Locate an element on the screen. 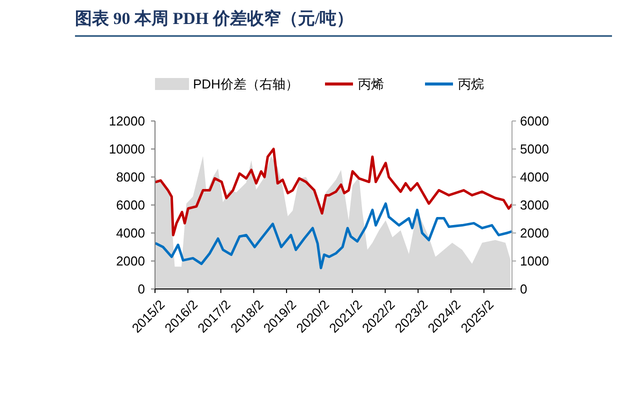  y2-tick-label: 4000 is located at coordinates (534, 177).